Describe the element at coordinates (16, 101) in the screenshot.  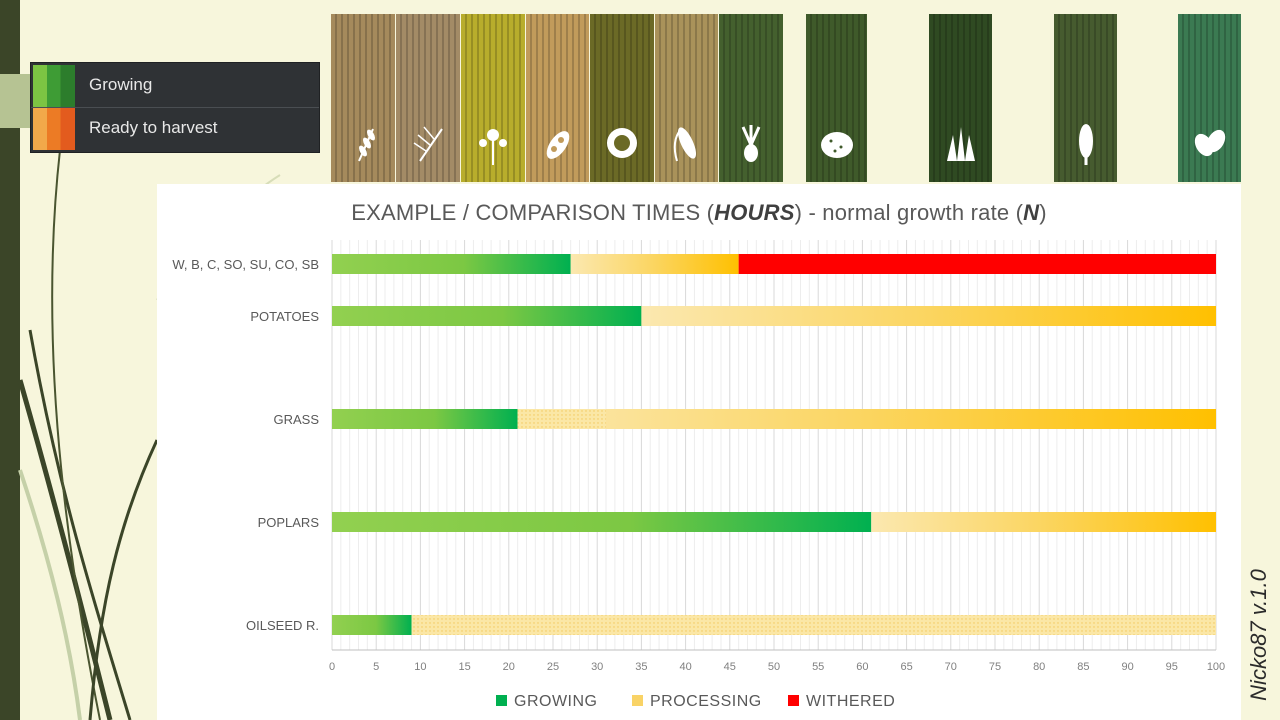
I see `background-block` at that location.